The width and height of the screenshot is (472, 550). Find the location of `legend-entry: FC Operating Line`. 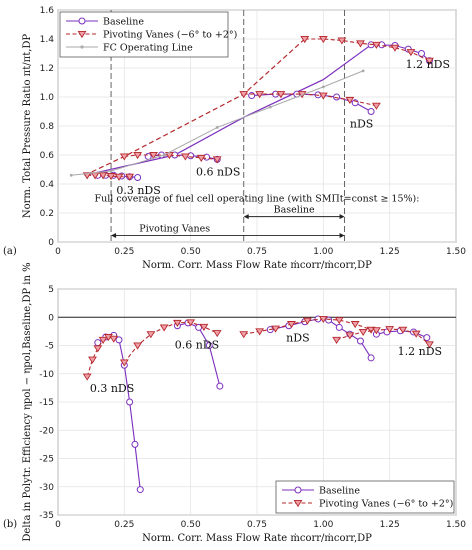

legend-entry: FC Operating Line is located at coordinates (148, 48).